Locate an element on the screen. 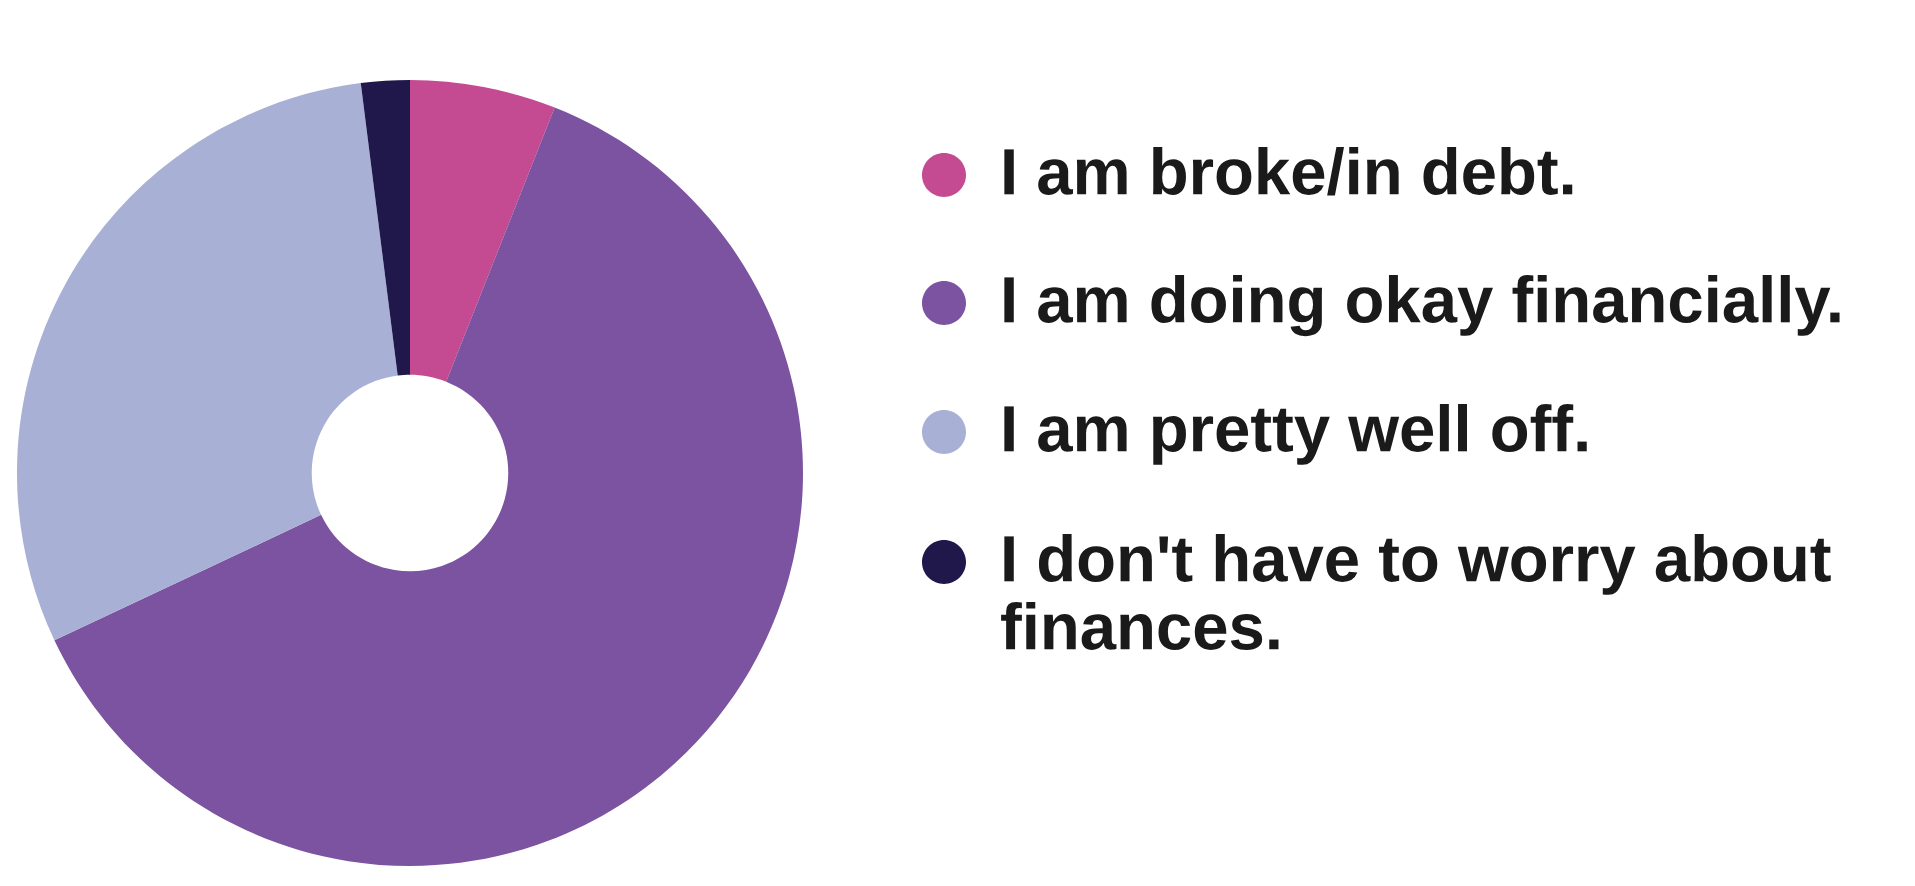 The height and width of the screenshot is (886, 1915). legend-label: I am broke/in debt. is located at coordinates (1288, 171).